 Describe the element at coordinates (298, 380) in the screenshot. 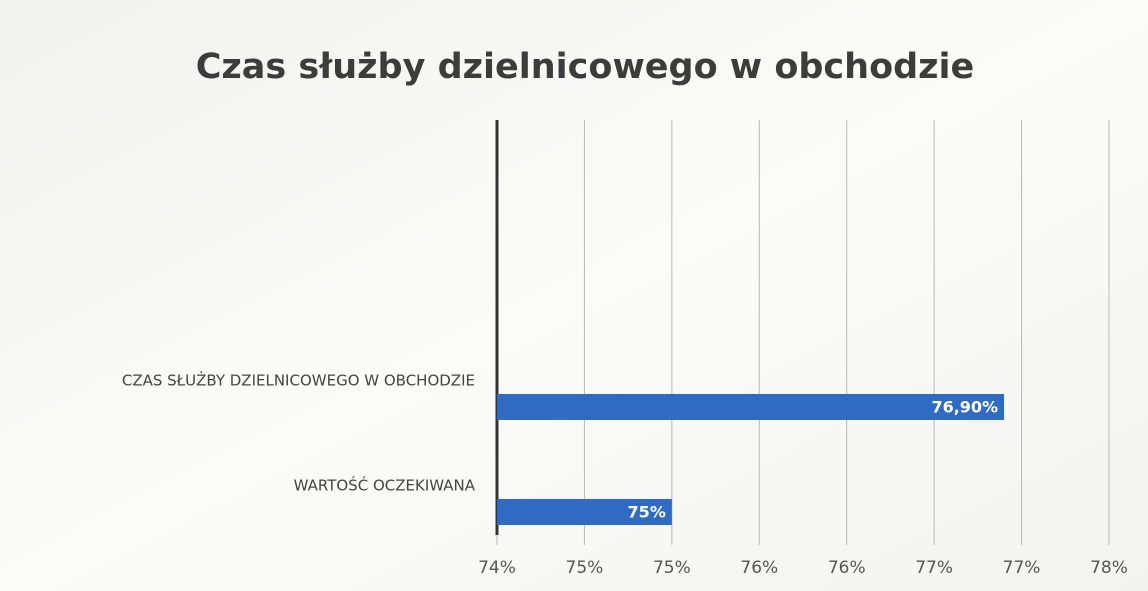

I see `y-tick-label: CZAS SŁUŻBY DZIELNICOWEGO W OBCHODZIE` at that location.